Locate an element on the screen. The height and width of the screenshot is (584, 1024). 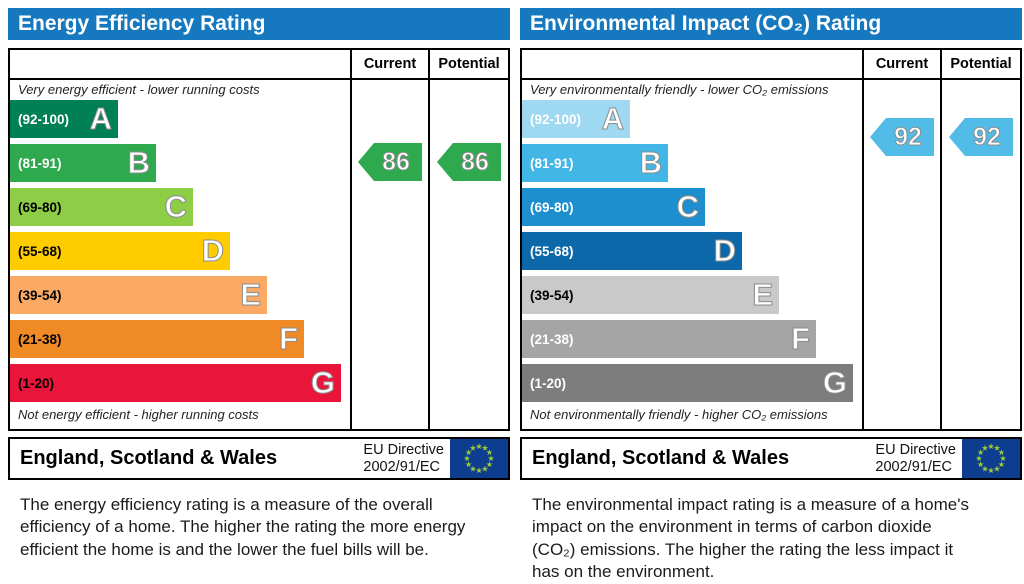
panel-title: Energy Efficiency Rating is located at coordinates (259, 24).